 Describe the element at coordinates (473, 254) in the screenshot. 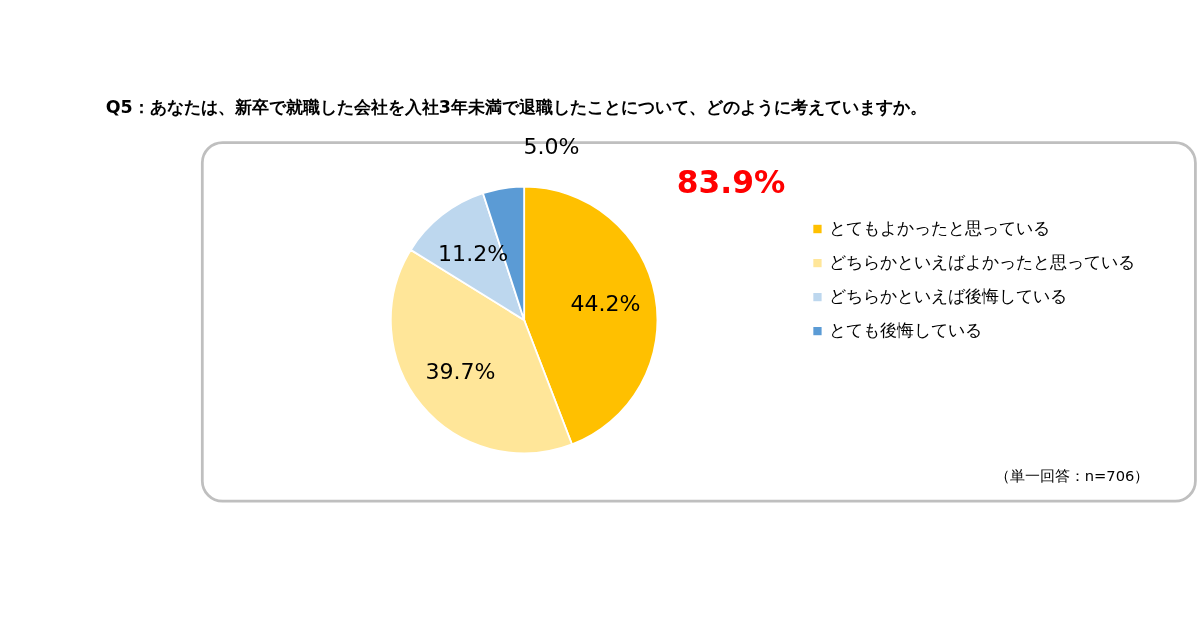

I see `data-label: 11.2%` at that location.